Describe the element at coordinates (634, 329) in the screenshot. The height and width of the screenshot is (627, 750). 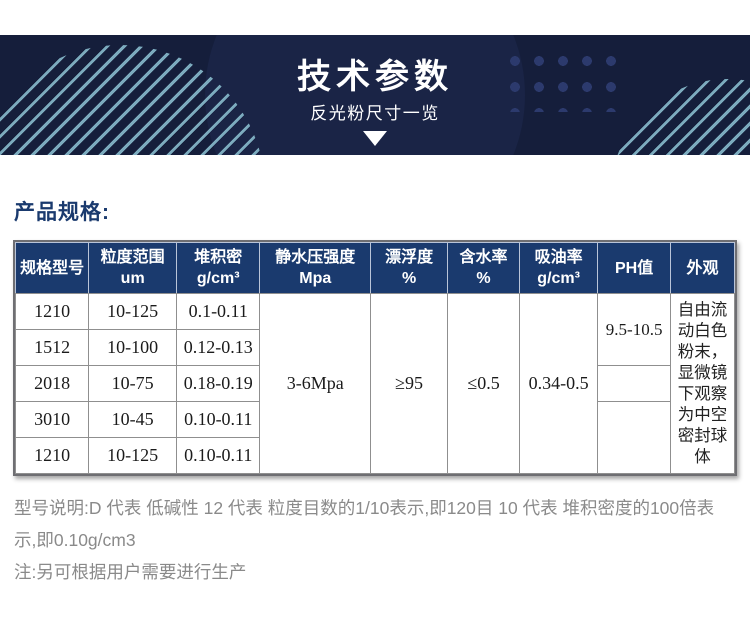
I see `cell-ph: 9.5-10.5` at that location.